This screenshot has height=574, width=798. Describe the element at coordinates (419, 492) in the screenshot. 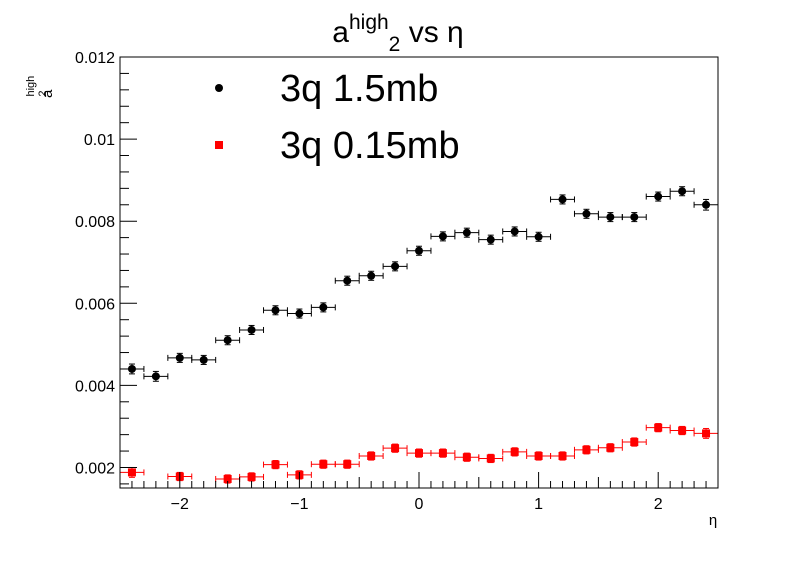

I see `x-axis: −2 −1 0 1 2` at that location.